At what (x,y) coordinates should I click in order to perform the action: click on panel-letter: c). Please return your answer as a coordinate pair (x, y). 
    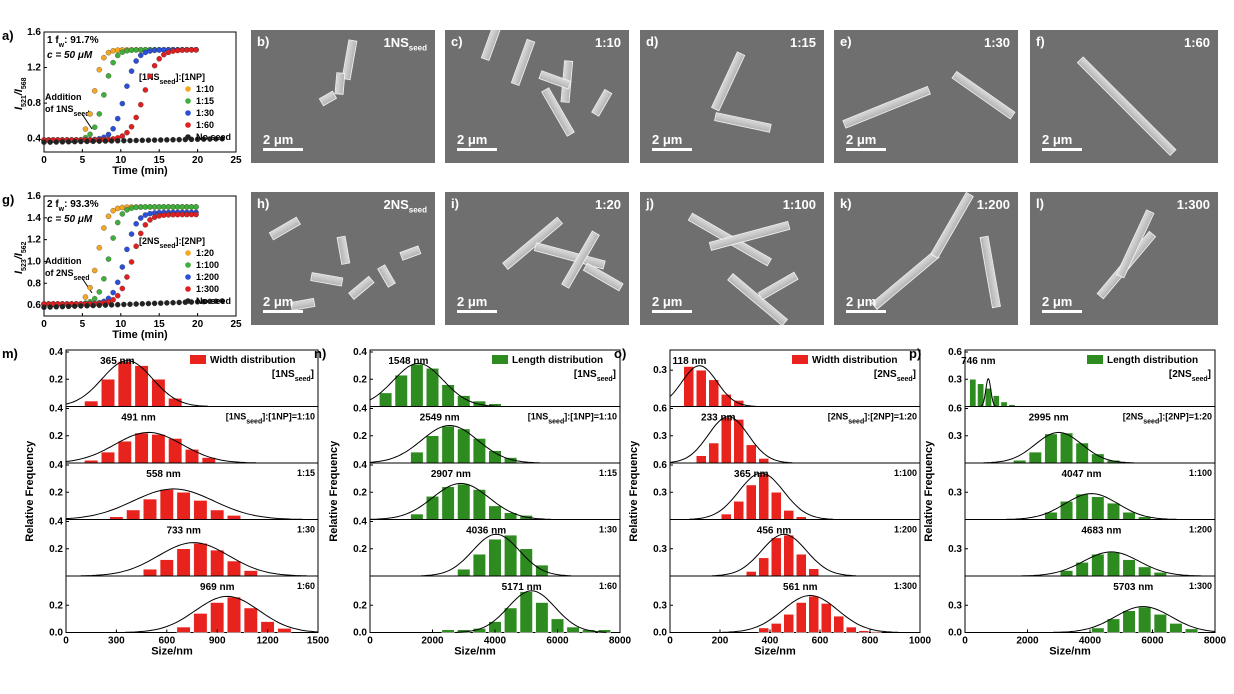
    Looking at the image, I should click on (457, 41).